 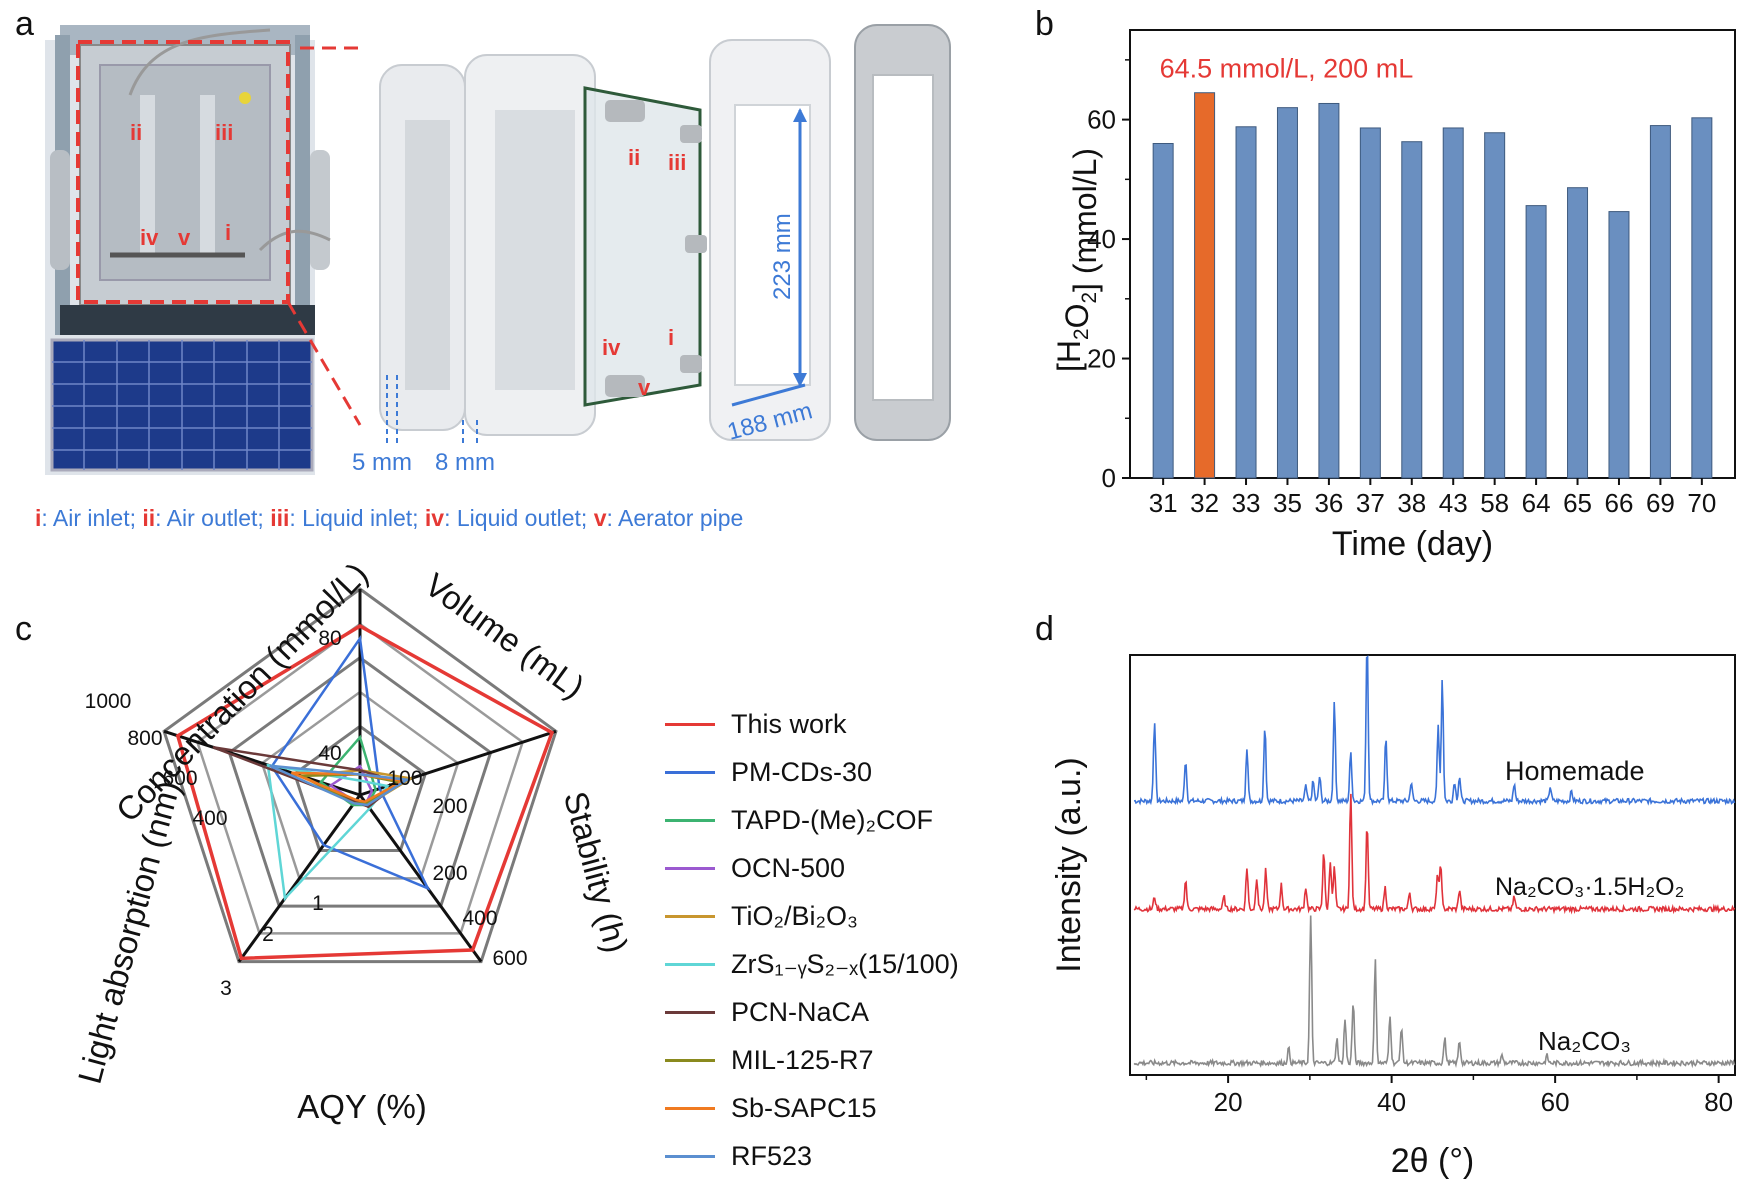 I want to click on legend-item-6: PCN-NaCA, so click(x=812, y=1012).